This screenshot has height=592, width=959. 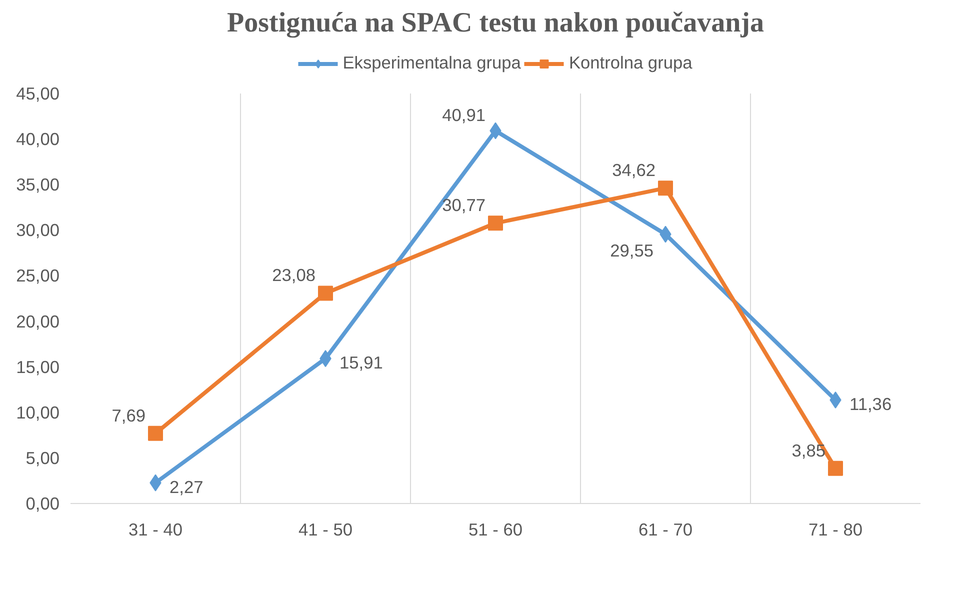 What do you see at coordinates (632, 250) in the screenshot?
I see `data-label: 29,55` at bounding box center [632, 250].